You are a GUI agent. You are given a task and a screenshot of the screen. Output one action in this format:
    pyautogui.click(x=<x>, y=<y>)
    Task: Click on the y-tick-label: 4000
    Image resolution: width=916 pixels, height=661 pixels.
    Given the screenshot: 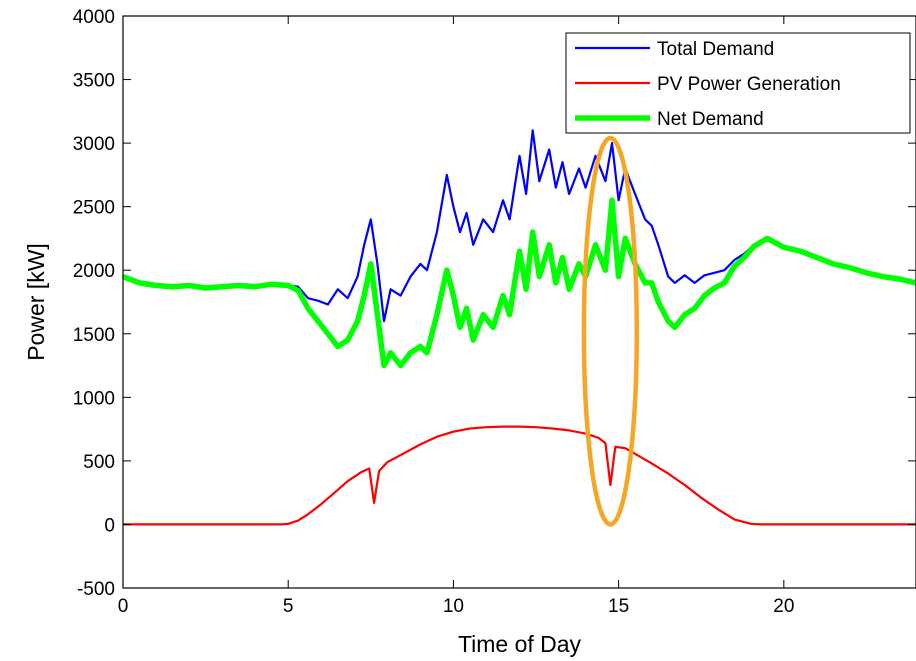 What is the action you would take?
    pyautogui.click(x=94, y=17)
    